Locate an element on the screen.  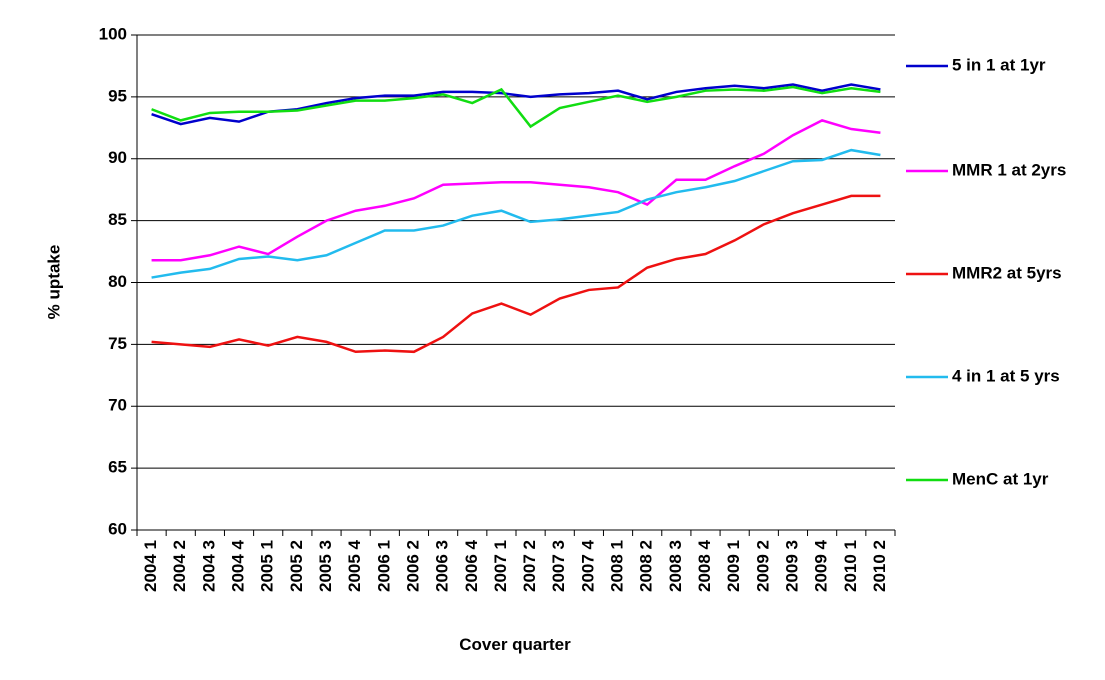
x-tick-label: 2009 4 is located at coordinates (821, 565).